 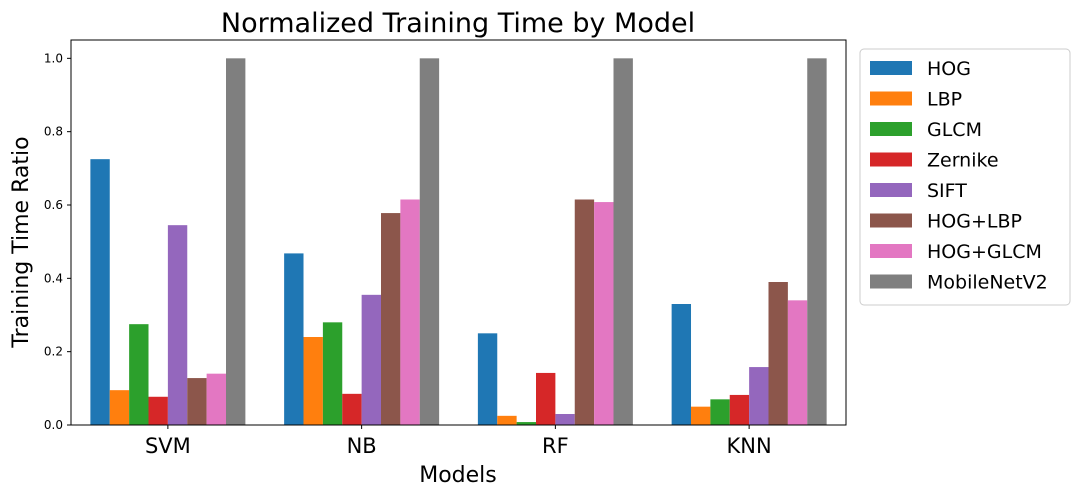 What do you see at coordinates (53, 58) in the screenshot?
I see `y-tick-label: 1.0` at bounding box center [53, 58].